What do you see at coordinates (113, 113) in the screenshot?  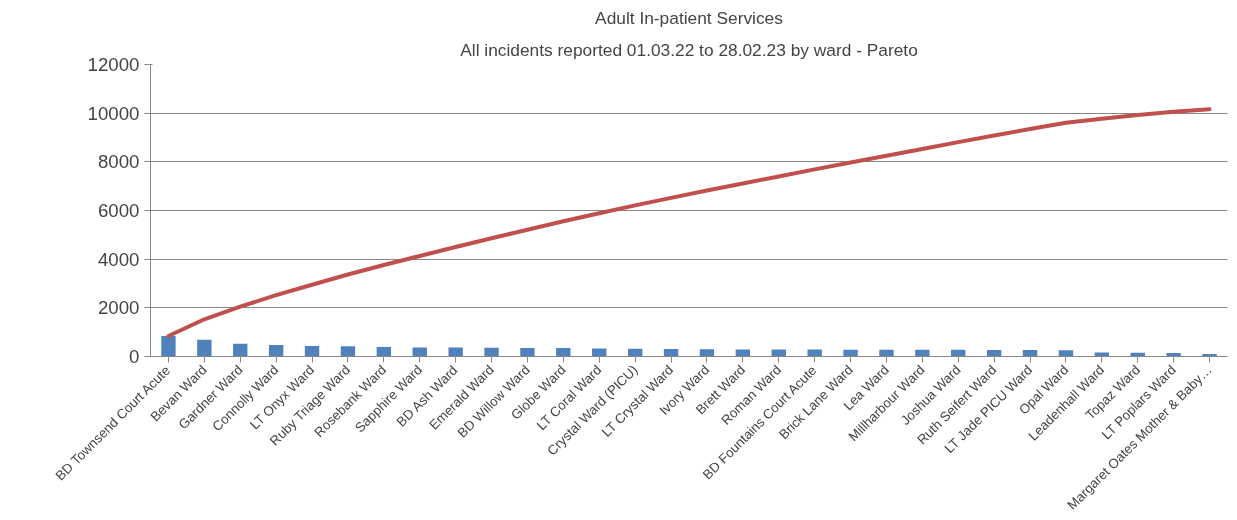 I see `y-tick-label: 10000` at bounding box center [113, 113].